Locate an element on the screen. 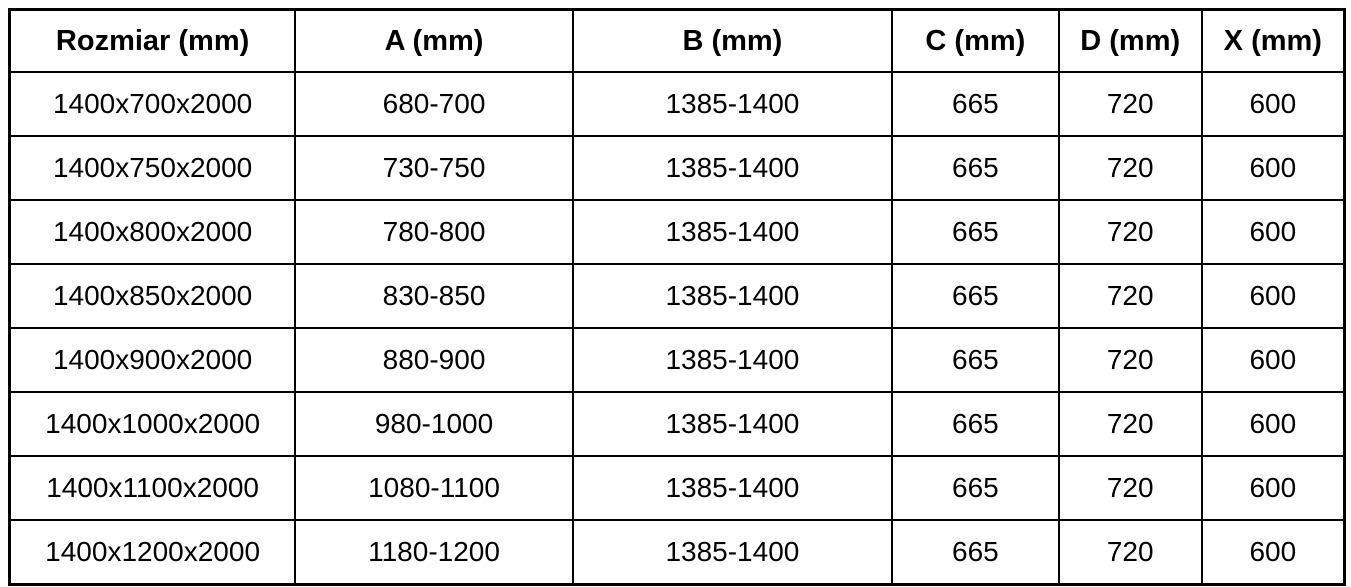  cell-a: 680-700 is located at coordinates (434, 104).